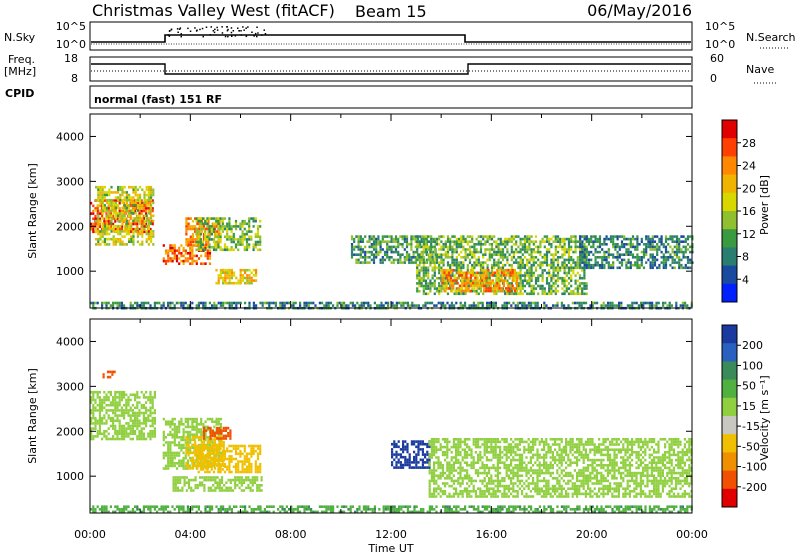 The image size is (800, 554). I want to click on noise-left-tick-top: 10^5, so click(71, 26).